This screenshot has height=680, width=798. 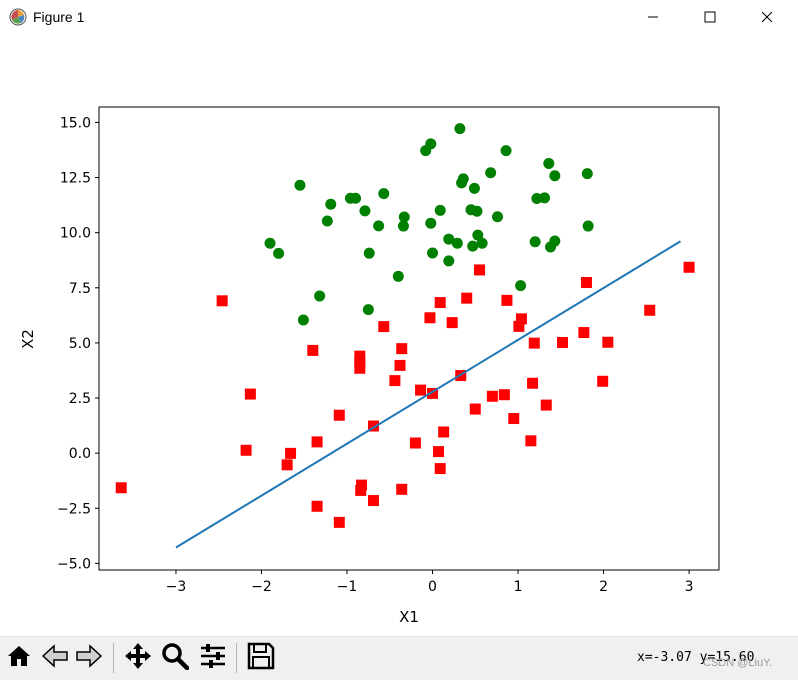 I want to click on back-arrow-icon, so click(x=55, y=658).